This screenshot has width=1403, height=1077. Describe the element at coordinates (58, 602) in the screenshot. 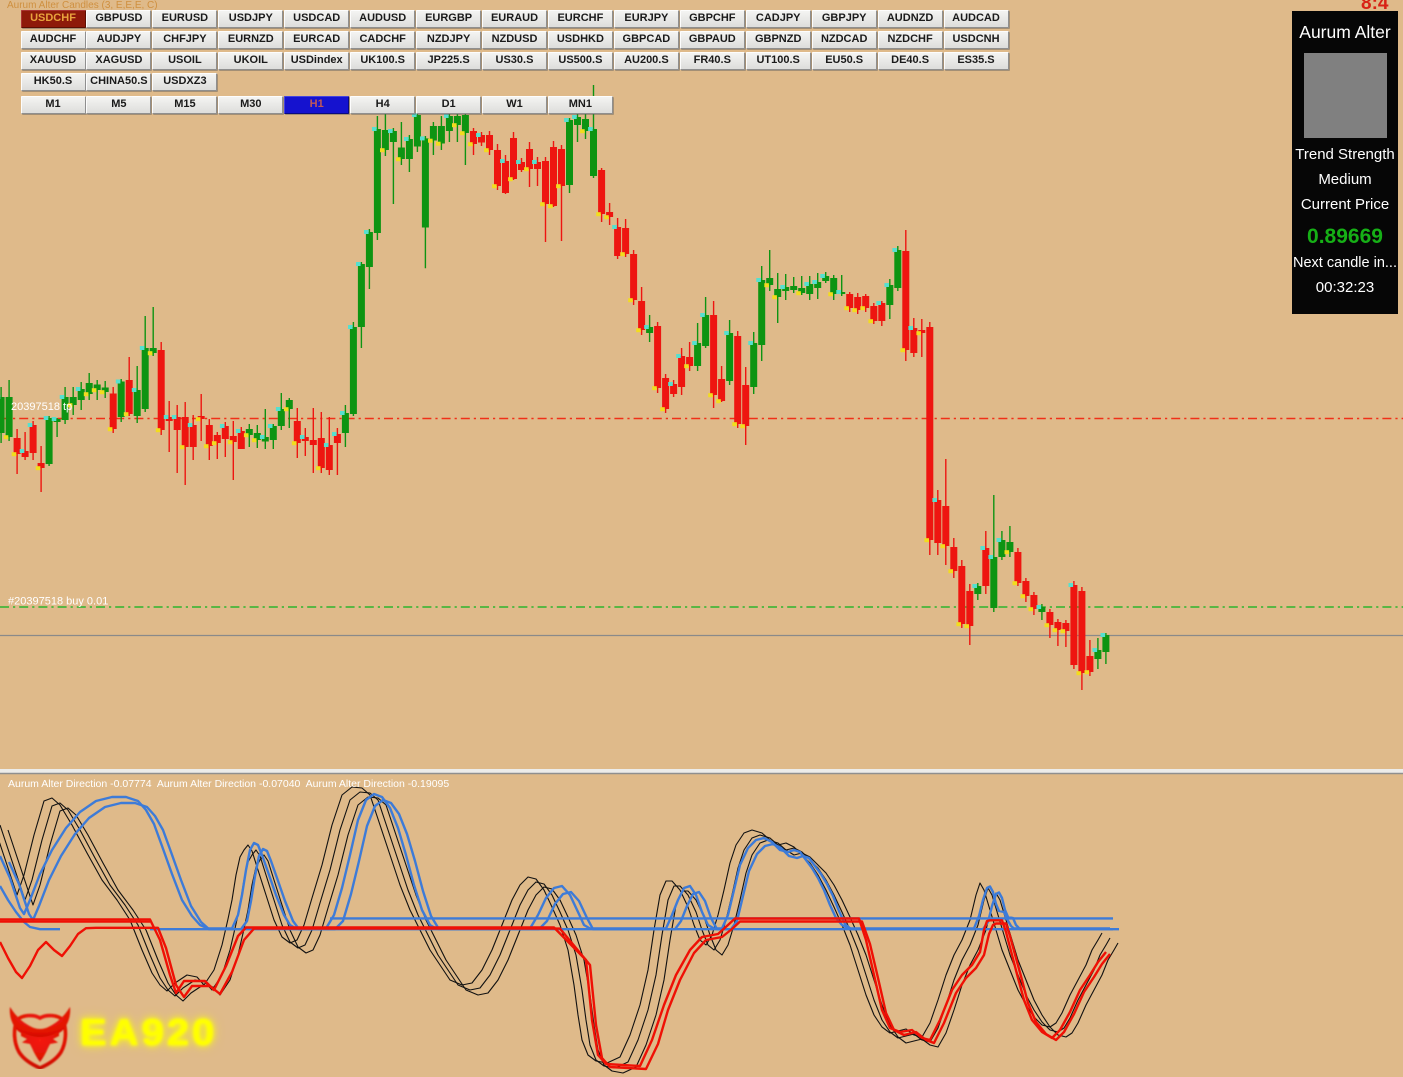

I see `svg-text: #20397518 buy 0.01` at that location.